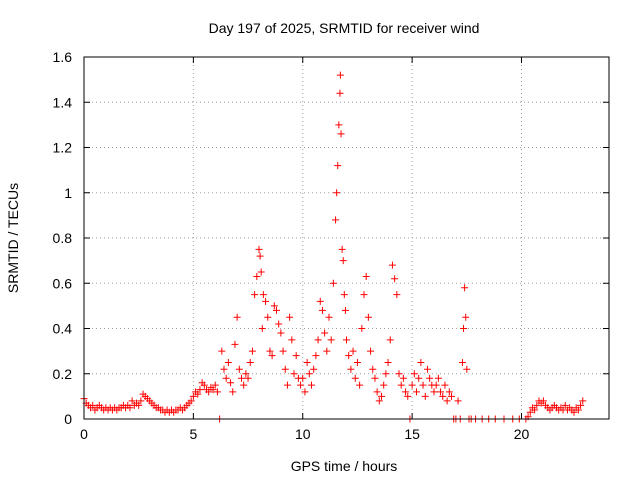 The image size is (640, 480). What do you see at coordinates (84, 434) in the screenshot?
I see `x-tick-label: 0` at bounding box center [84, 434].